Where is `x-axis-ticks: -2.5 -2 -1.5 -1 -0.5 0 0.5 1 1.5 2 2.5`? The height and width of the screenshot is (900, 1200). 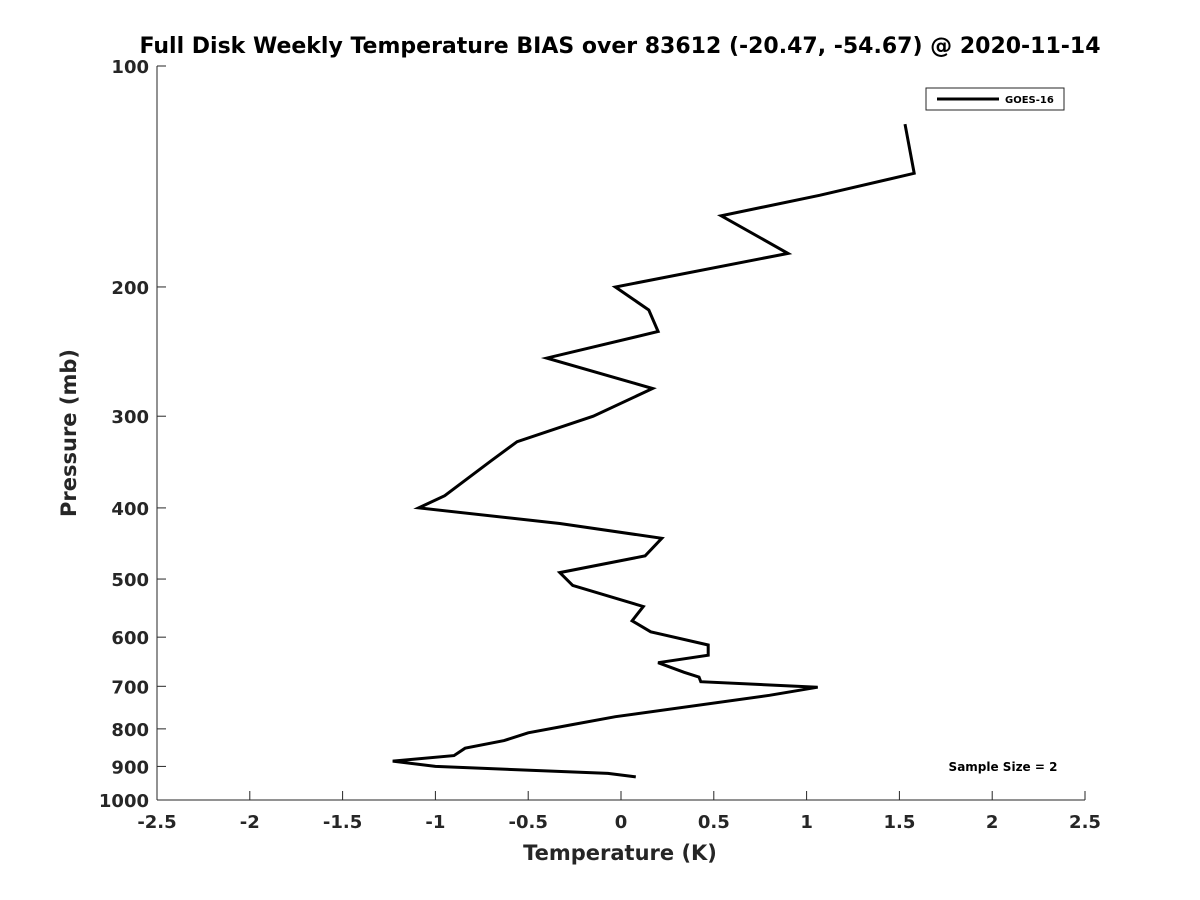 x-axis-ticks: -2.5 -2 -1.5 -1 -0.5 0 0.5 1 1.5 2 2.5 is located at coordinates (619, 812).